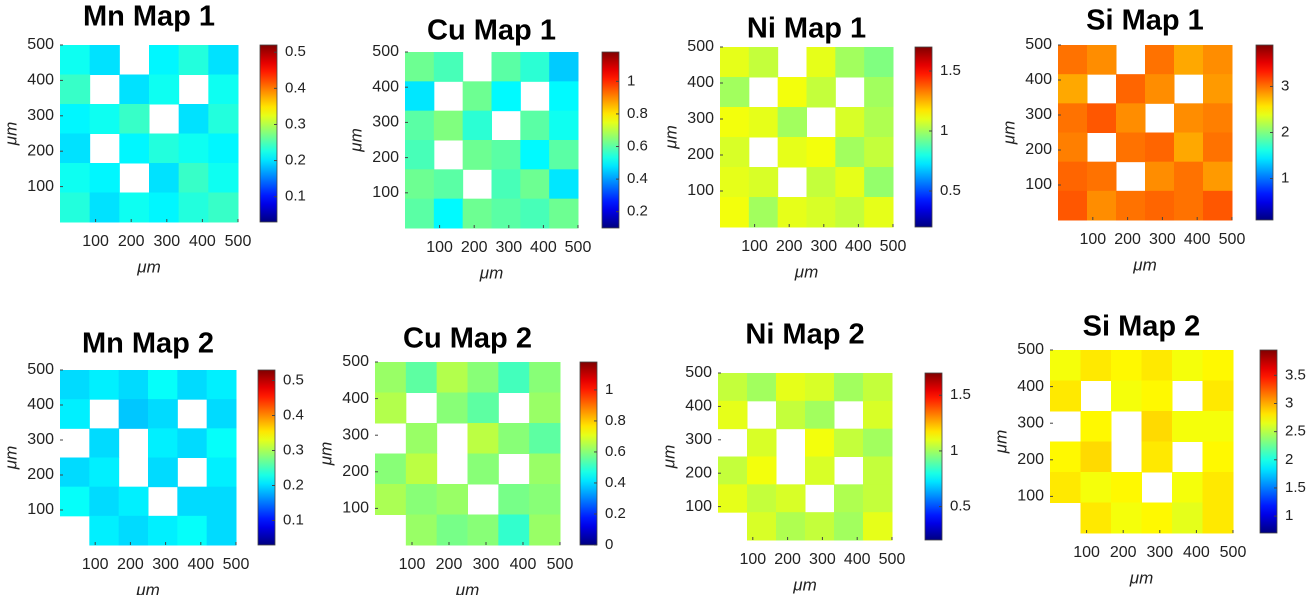  Describe the element at coordinates (1145, 21) in the screenshot. I see `title: Si Map 1` at that location.